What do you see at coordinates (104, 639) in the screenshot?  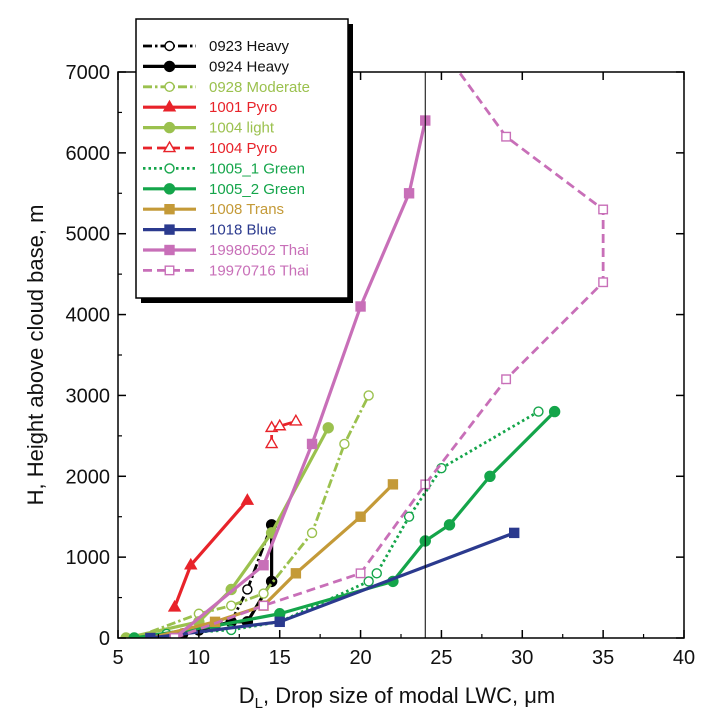 I see `y-tick-label-0: 0` at bounding box center [104, 639].